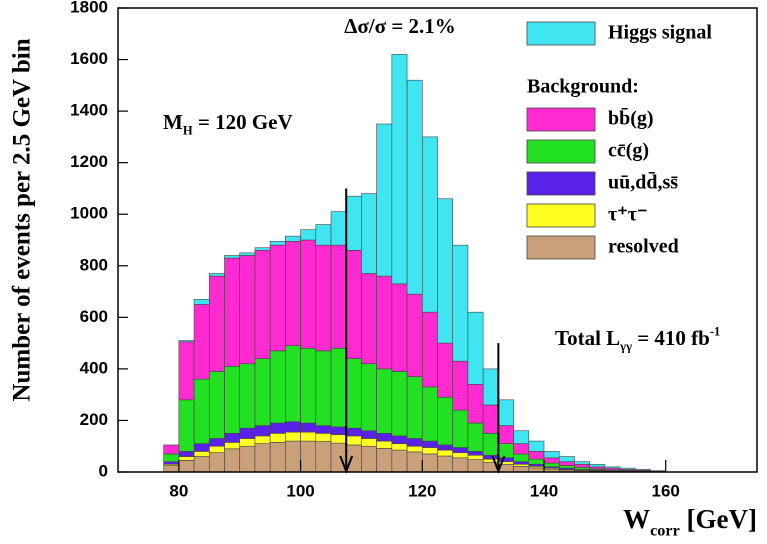 This screenshot has height=544, width=767. I want to click on x-tick-label: 140, so click(544, 490).